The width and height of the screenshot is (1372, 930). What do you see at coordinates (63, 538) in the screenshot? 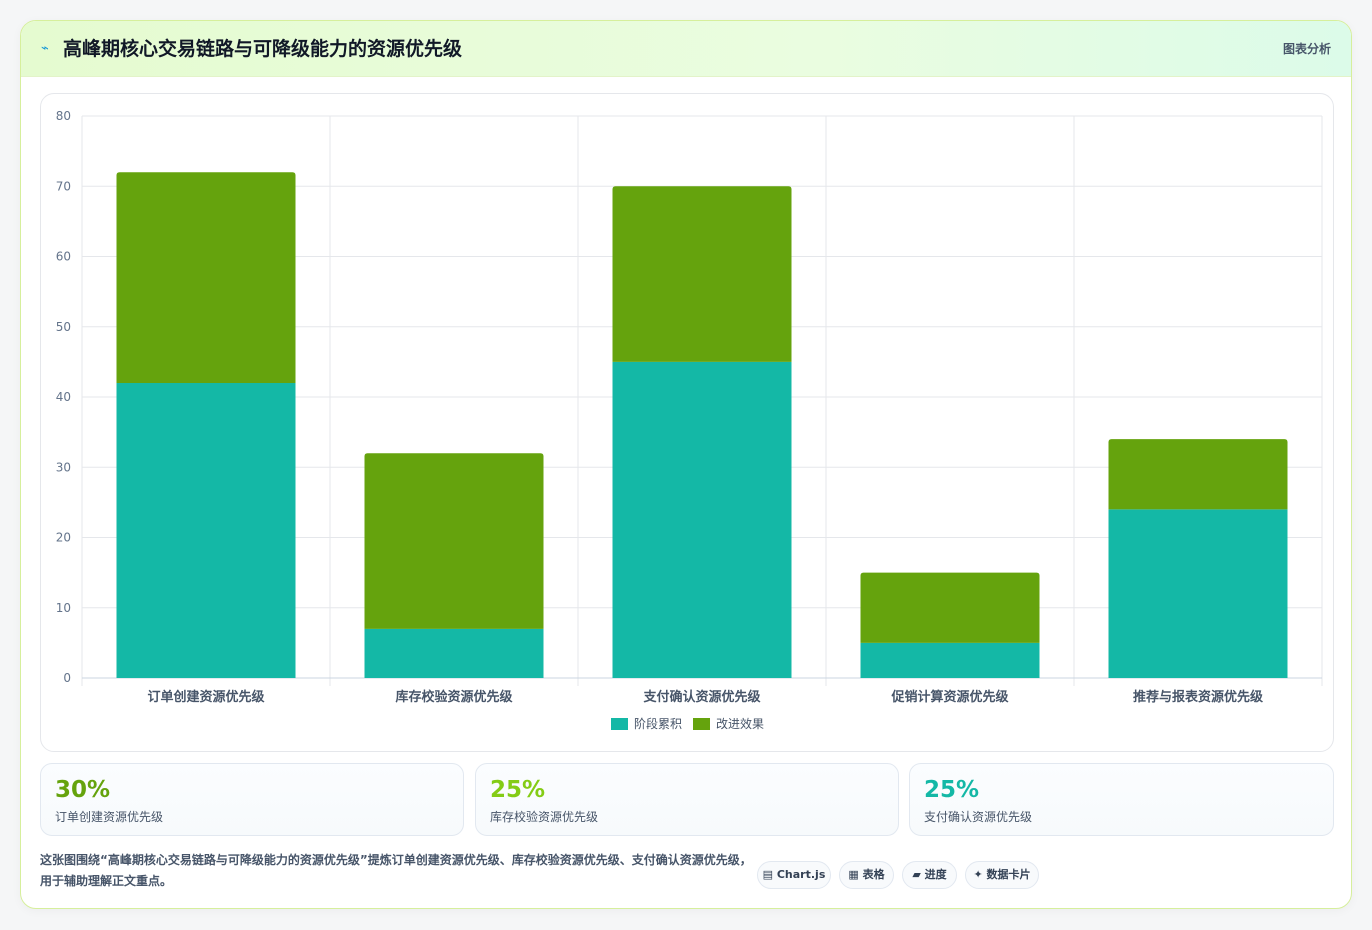
I see `y-tick-label: 20` at bounding box center [63, 538].